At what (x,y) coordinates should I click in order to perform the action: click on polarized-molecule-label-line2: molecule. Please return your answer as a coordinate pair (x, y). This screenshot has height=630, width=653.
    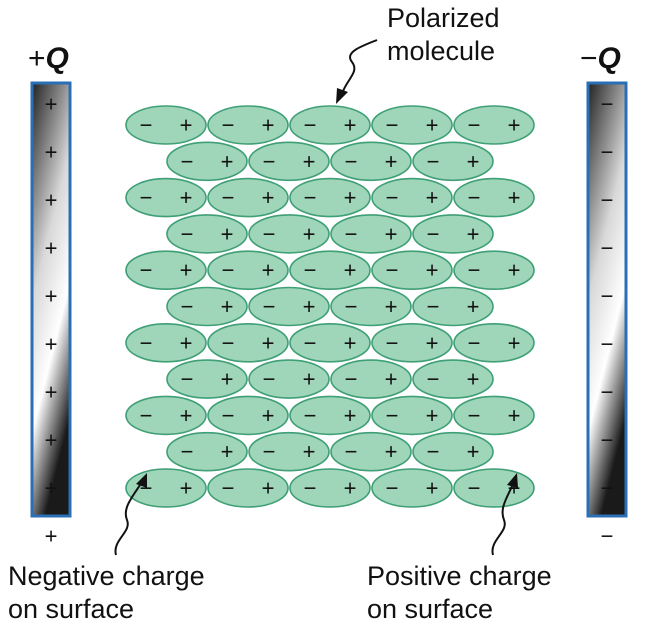
    Looking at the image, I should click on (441, 51).